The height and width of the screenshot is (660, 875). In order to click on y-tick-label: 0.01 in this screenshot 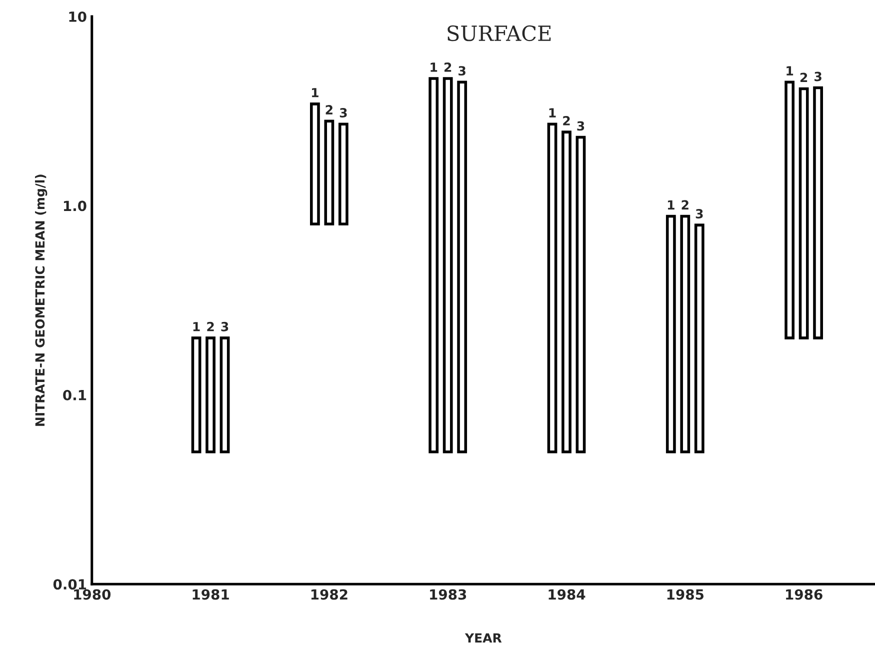, I will do `click(69, 584)`.